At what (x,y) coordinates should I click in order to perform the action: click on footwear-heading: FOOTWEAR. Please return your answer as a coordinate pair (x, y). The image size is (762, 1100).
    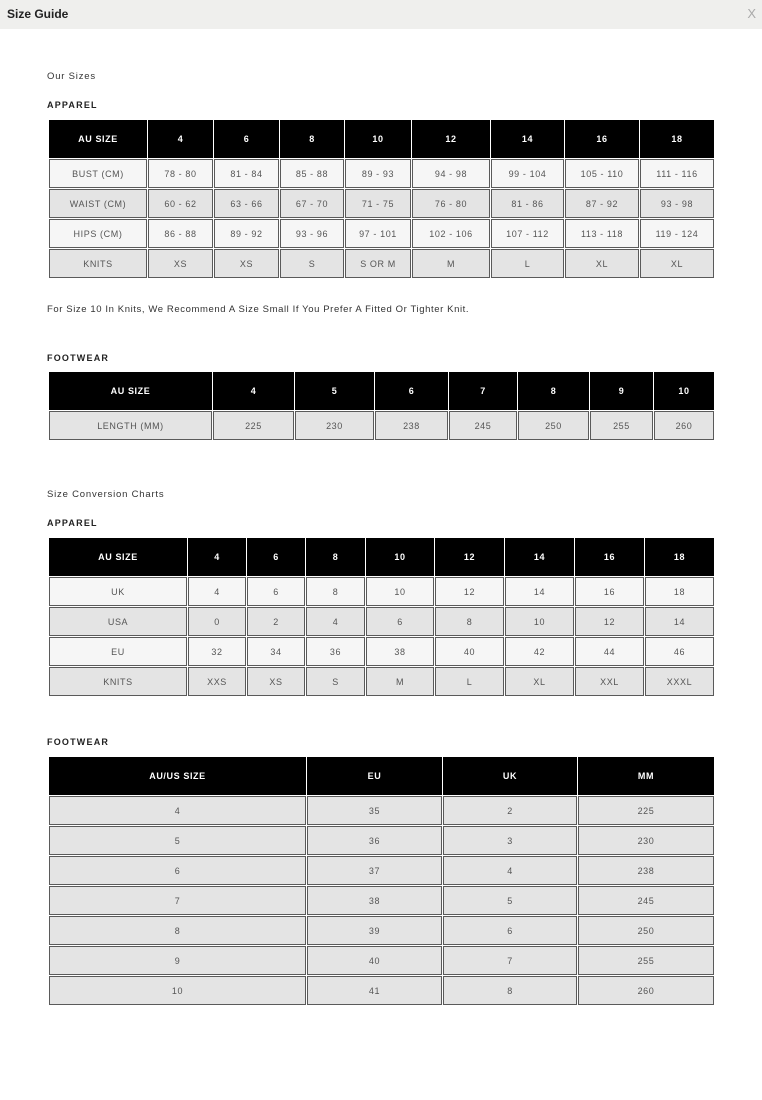
    Looking at the image, I should click on (78, 358).